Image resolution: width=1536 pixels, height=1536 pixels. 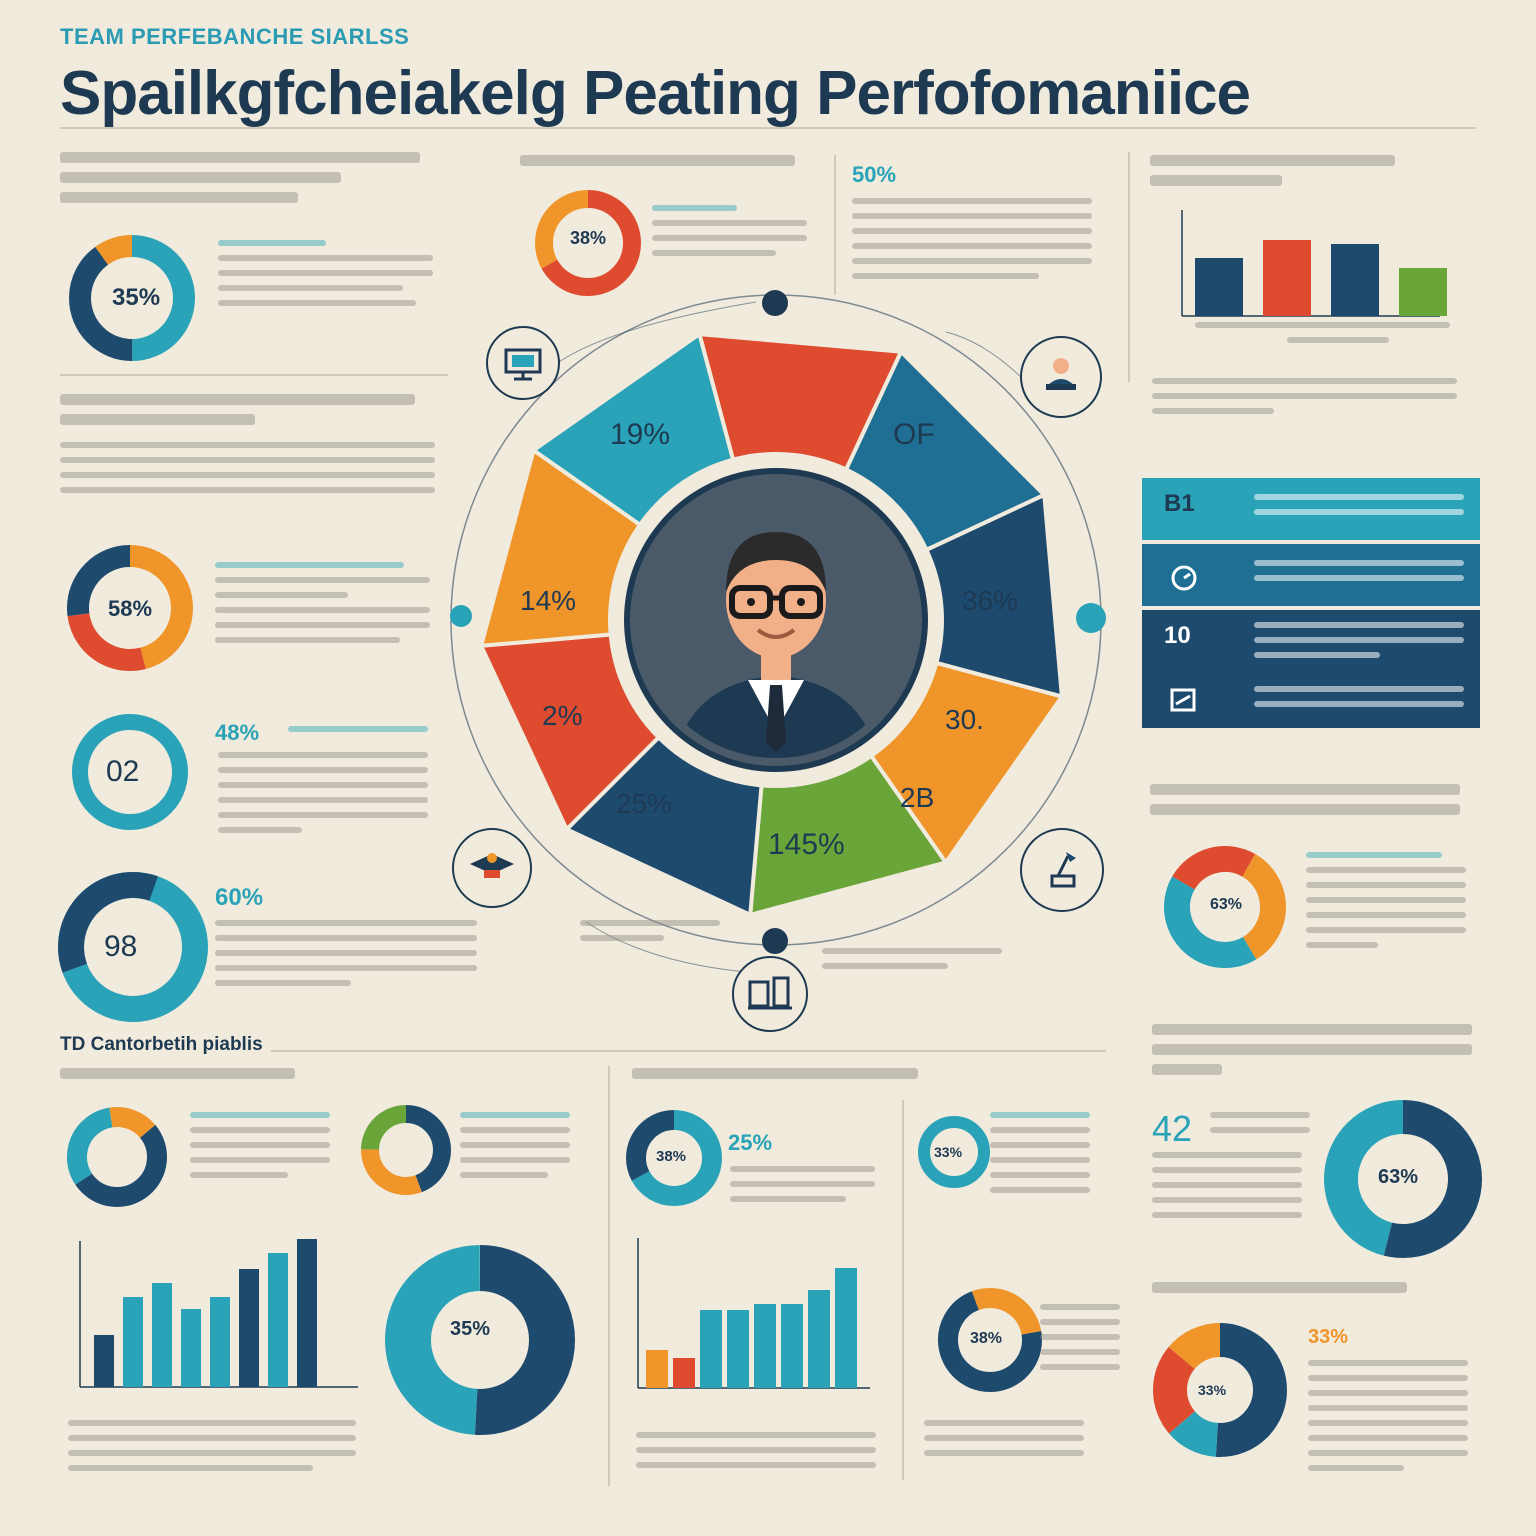 I want to click on bar-chart-top-right, so click(x=1314, y=263).